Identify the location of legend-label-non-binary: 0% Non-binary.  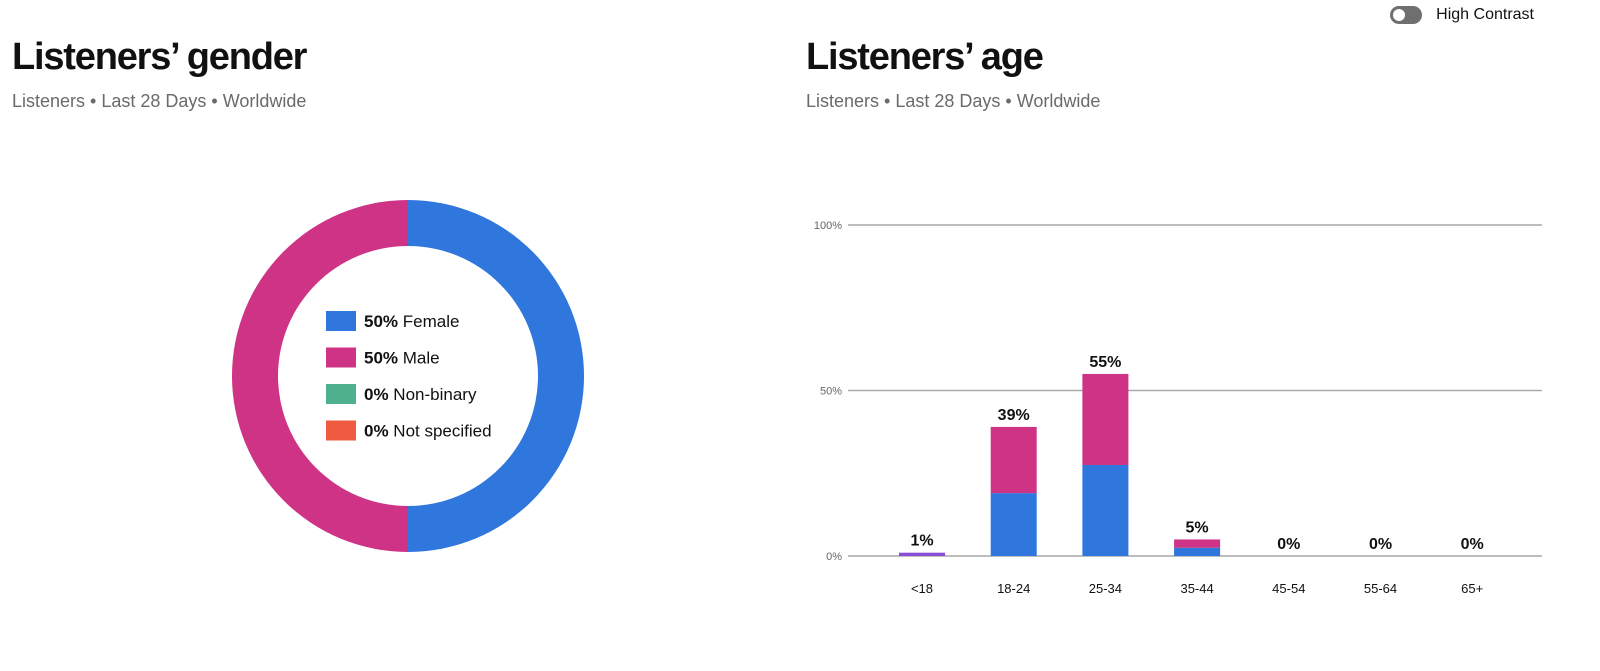
(420, 394).